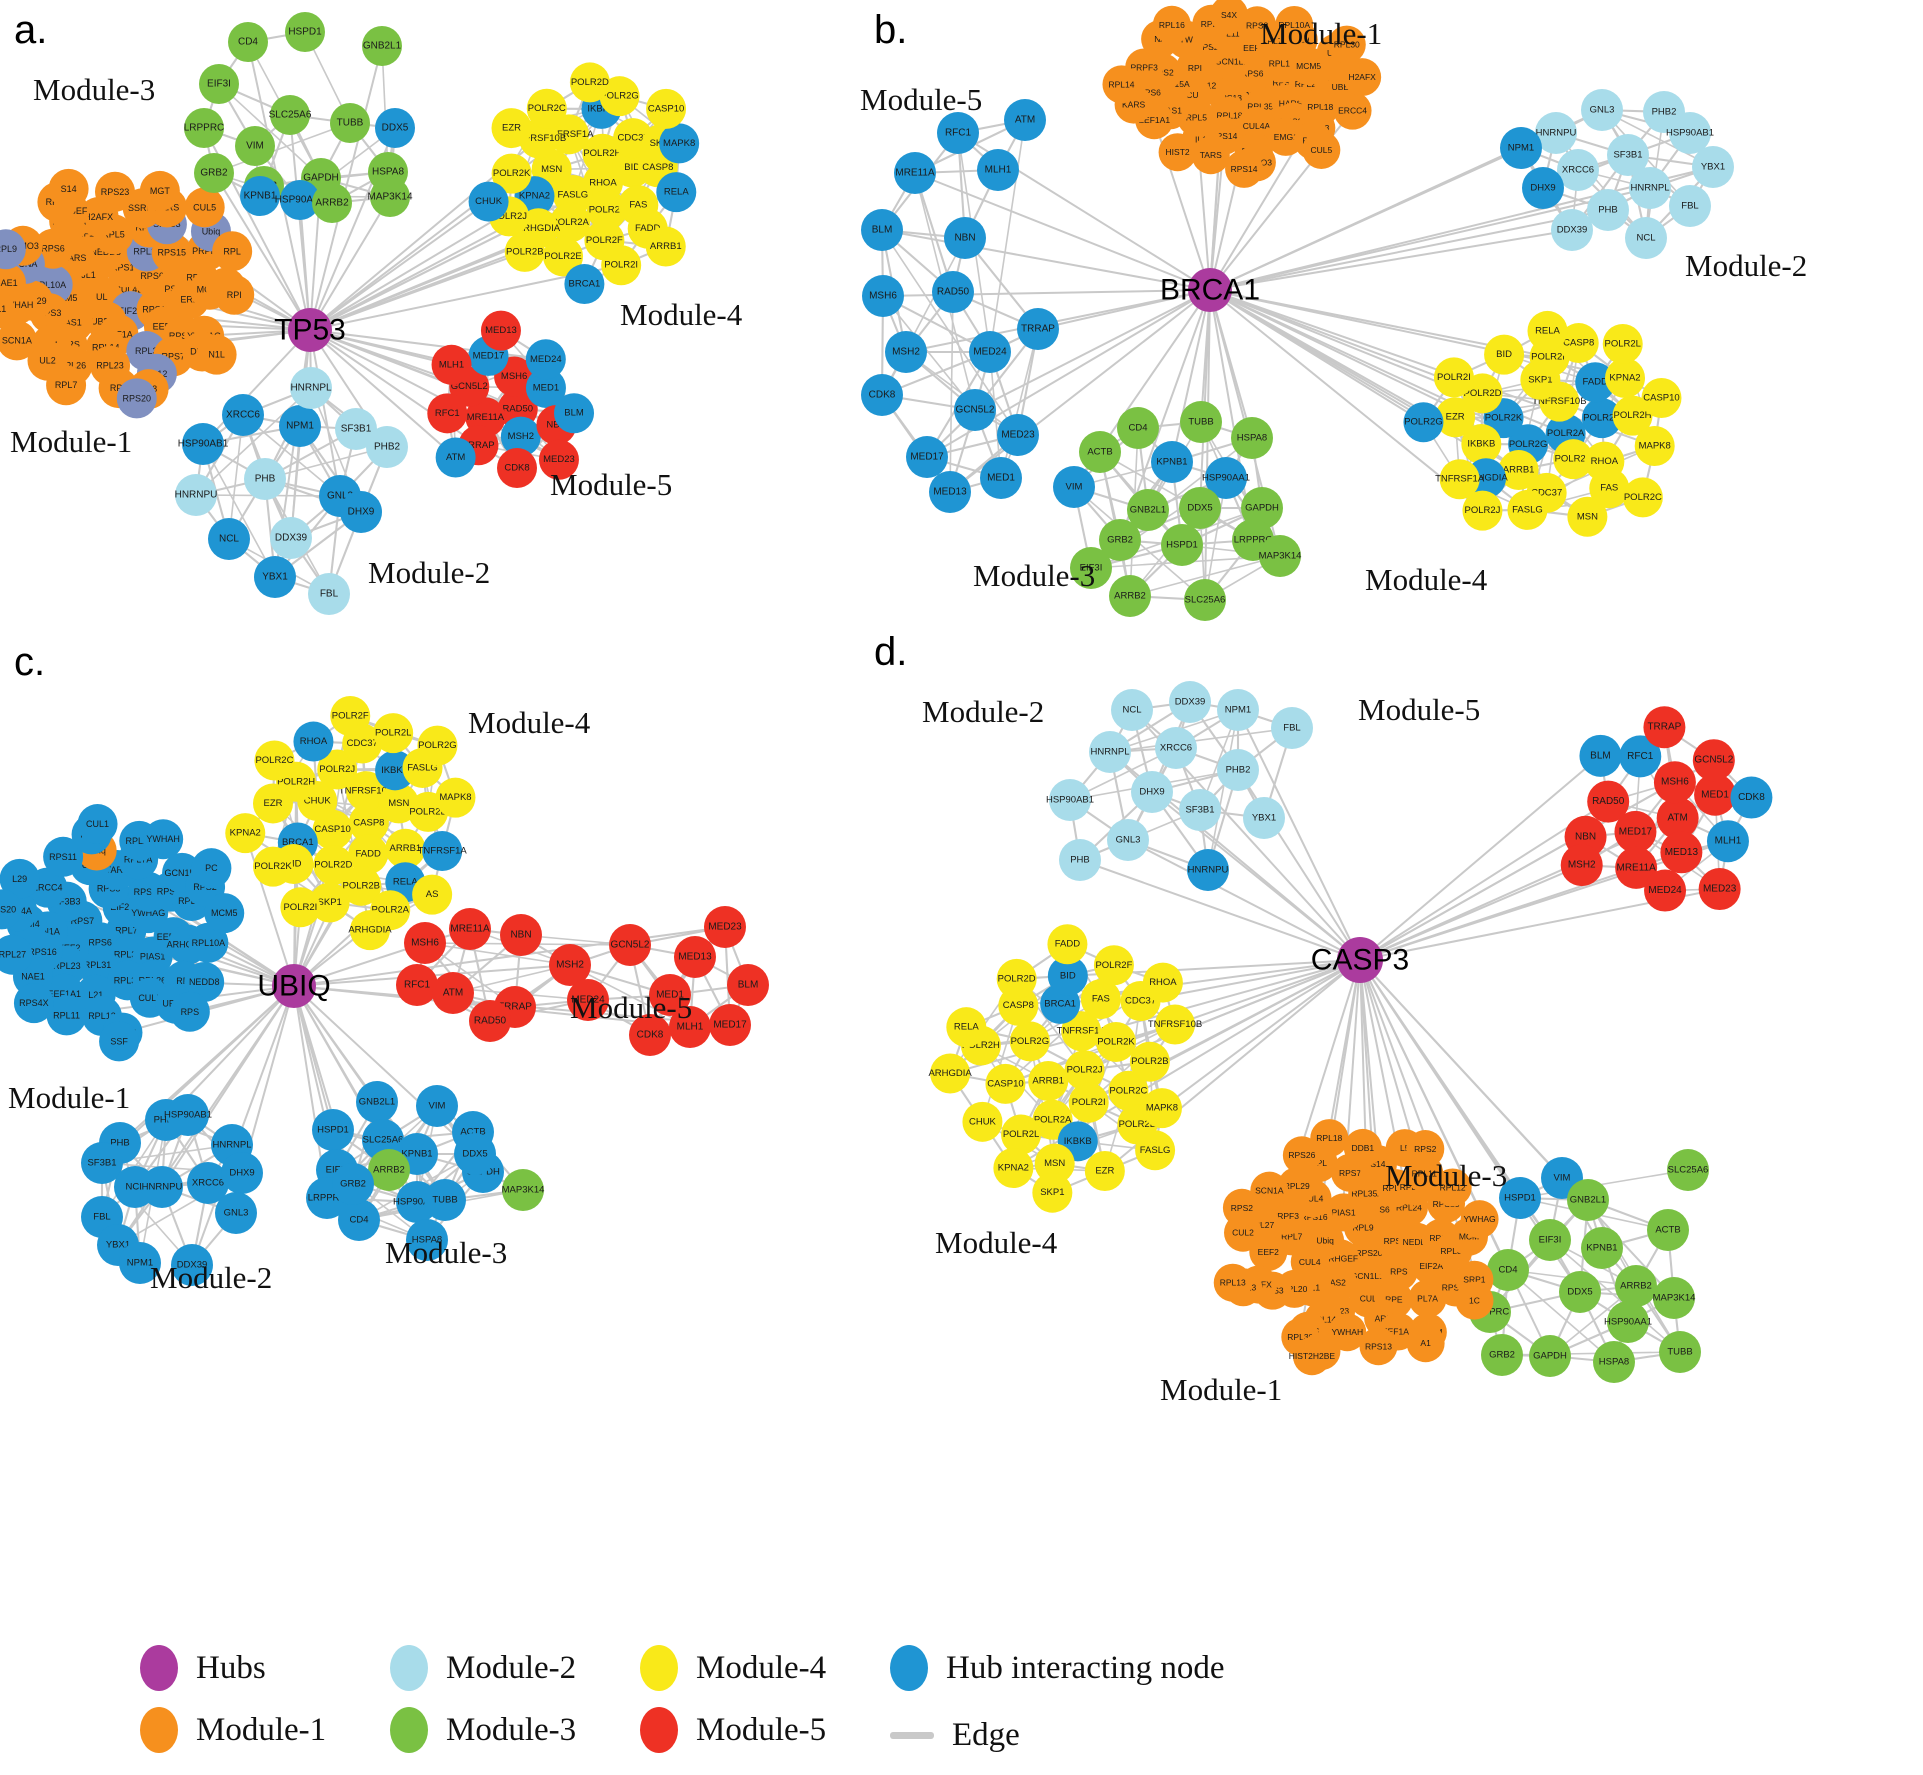 The height and width of the screenshot is (1775, 1923). I want to click on network-node: TRRAP, so click(1038, 329).